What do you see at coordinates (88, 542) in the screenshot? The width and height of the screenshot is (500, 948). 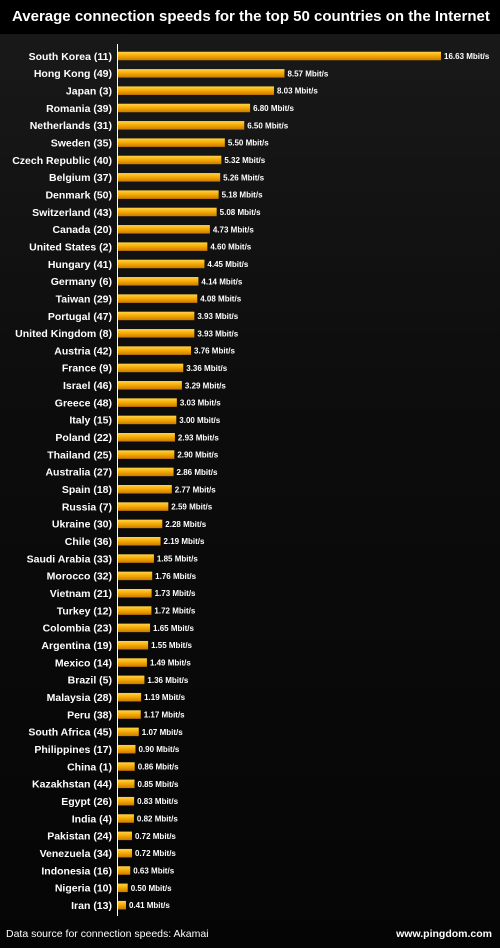 I see `category-label: Chile (36)` at bounding box center [88, 542].